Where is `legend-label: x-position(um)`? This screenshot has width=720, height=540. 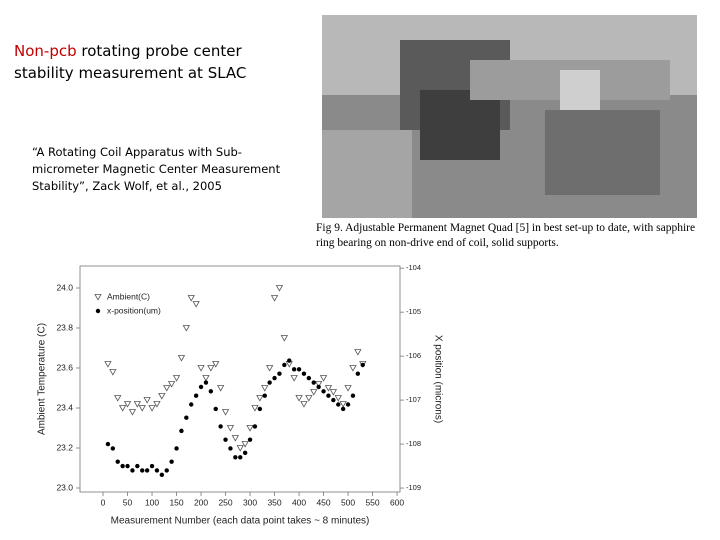
legend-label: x-position(um) is located at coordinates (134, 310).